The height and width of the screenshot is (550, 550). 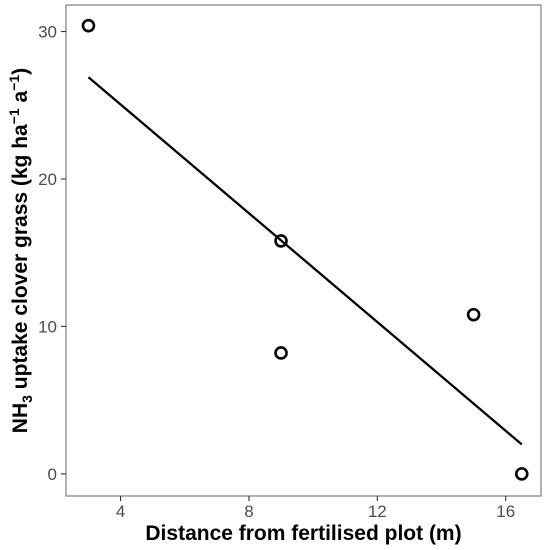 What do you see at coordinates (20, 71) in the screenshot?
I see `y-title-suffix: )` at bounding box center [20, 71].